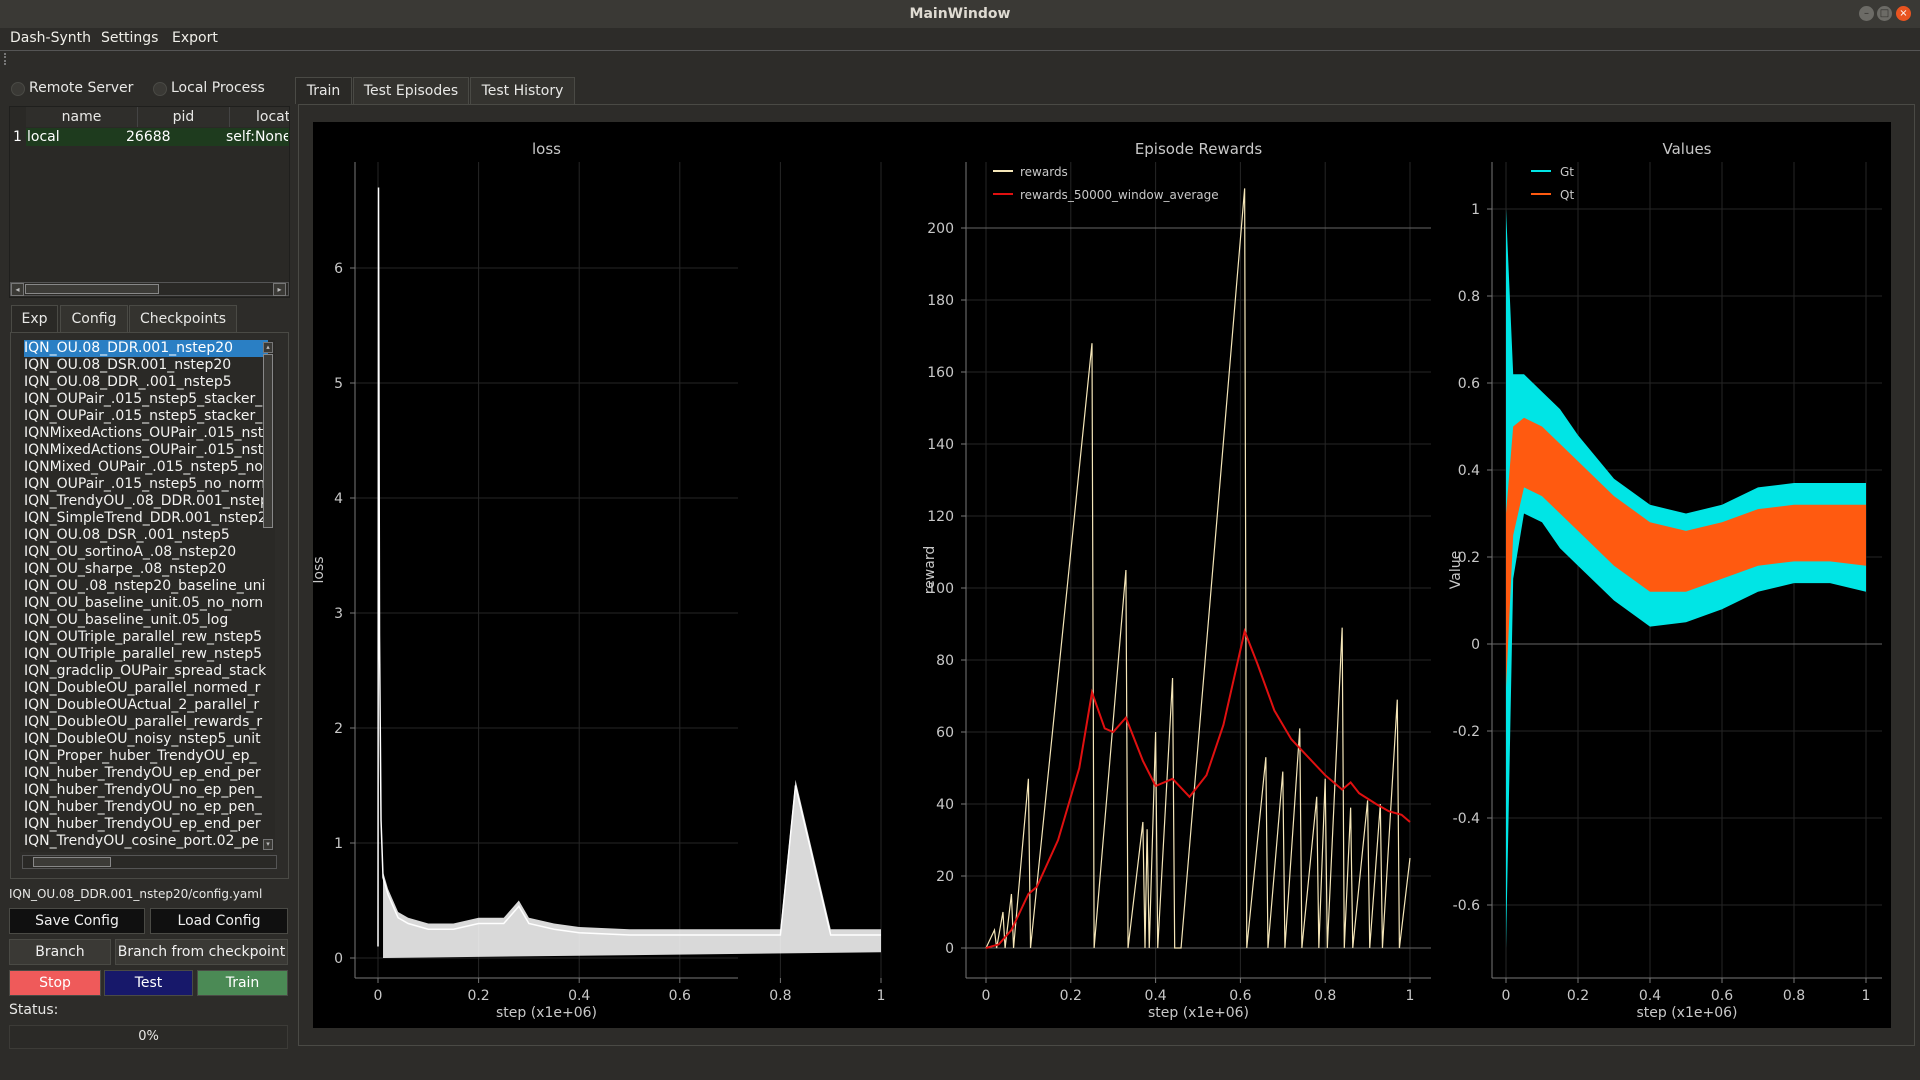  What do you see at coordinates (268, 347) in the screenshot?
I see `scroll-up-icon: ▴` at bounding box center [268, 347].